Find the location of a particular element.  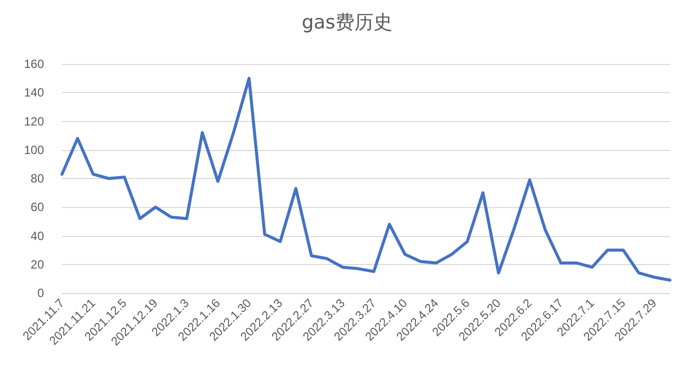

y-tick-label: 100 is located at coordinates (34, 149).